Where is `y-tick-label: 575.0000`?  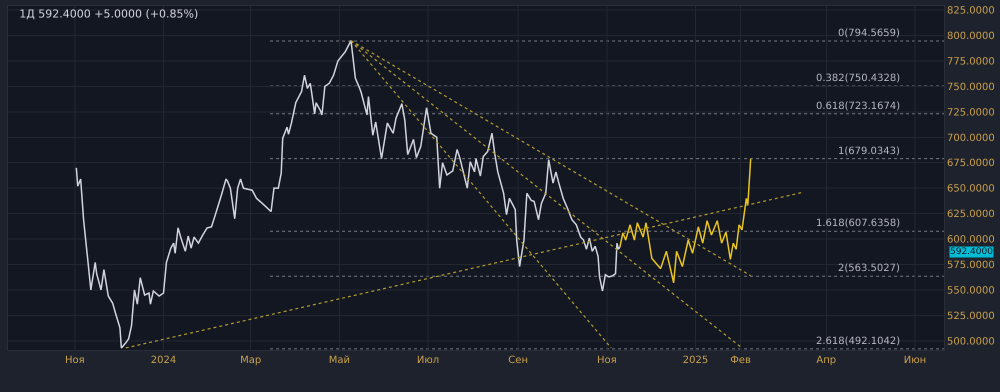 y-tick-label: 575.0000 is located at coordinates (971, 266).